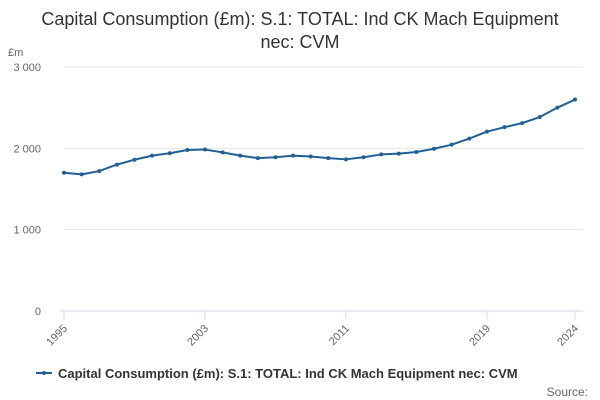 The image size is (600, 400). Describe the element at coordinates (480, 336) in the screenshot. I see `x-tick-label: 2019` at that location.